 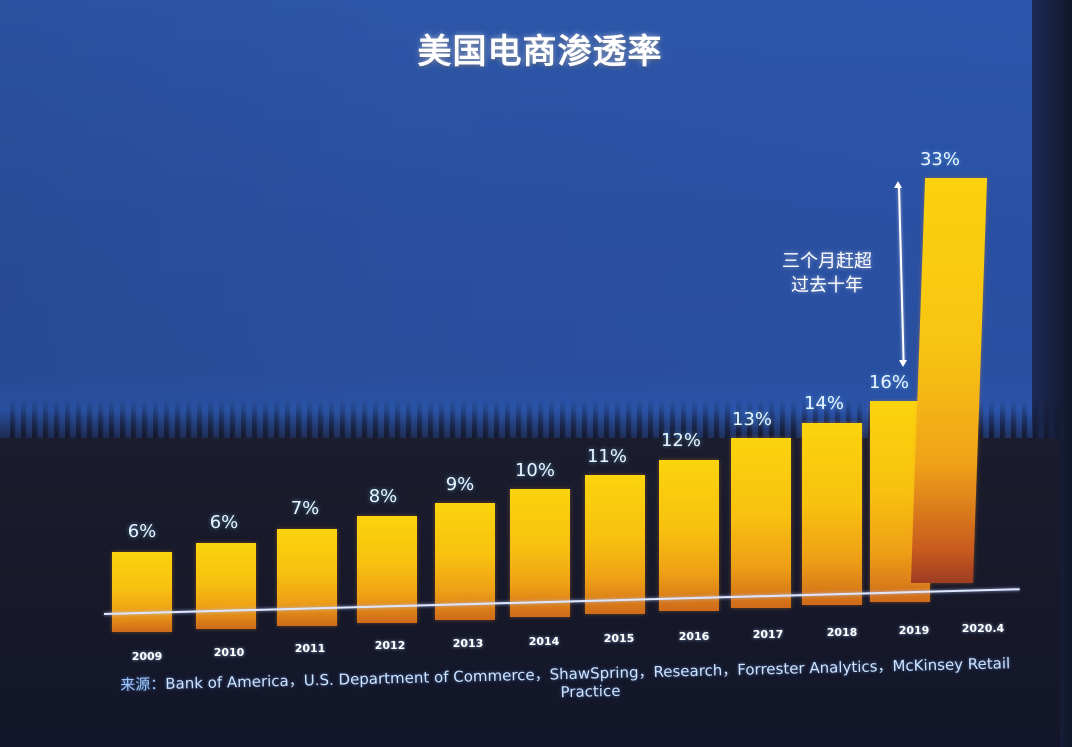 I want to click on x-tick-2016: 2016, so click(x=694, y=636).